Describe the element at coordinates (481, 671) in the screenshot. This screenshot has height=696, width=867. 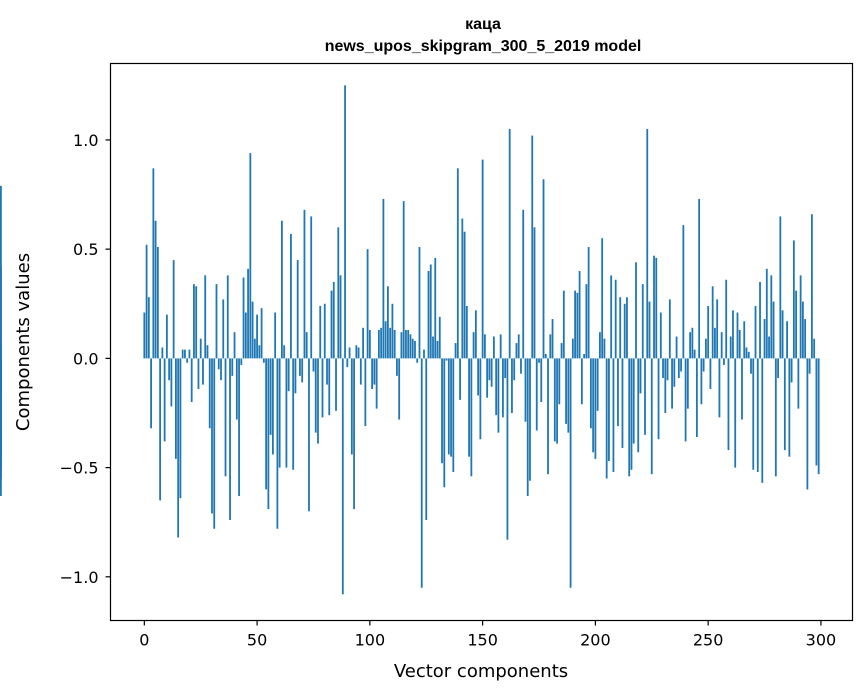
I see `x-axis-label: Vector components` at that location.